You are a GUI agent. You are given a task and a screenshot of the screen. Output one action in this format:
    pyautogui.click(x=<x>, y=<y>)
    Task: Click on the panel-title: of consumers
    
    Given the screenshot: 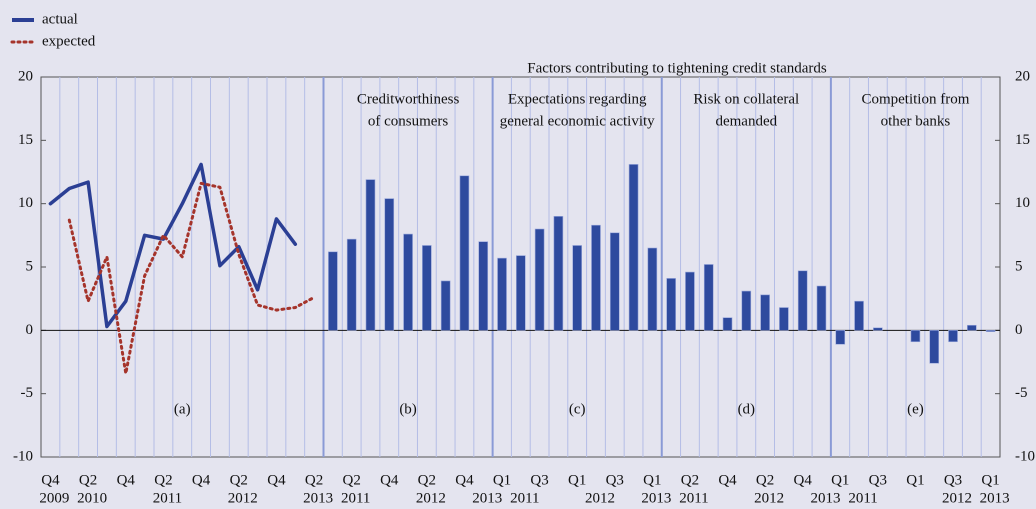 What is the action you would take?
    pyautogui.click(x=408, y=121)
    